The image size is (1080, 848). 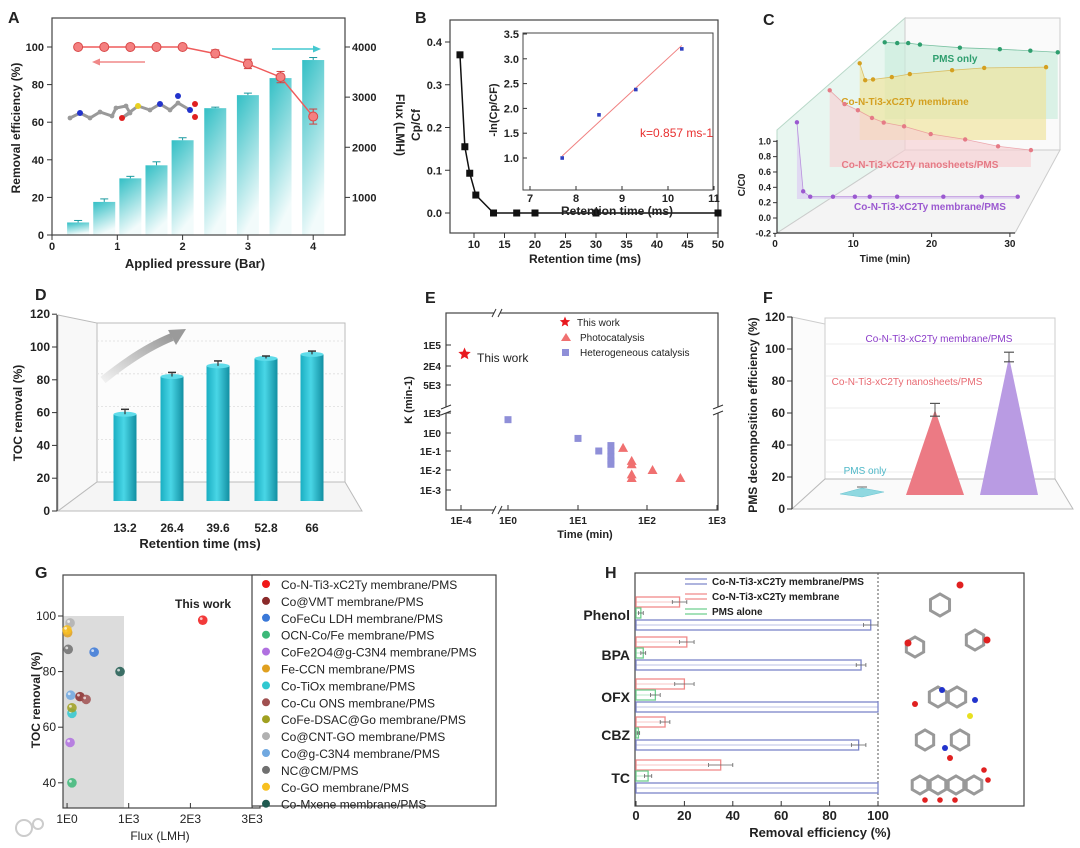 I want to click on legend-label: NC@CM/PMS, so click(x=320, y=771).